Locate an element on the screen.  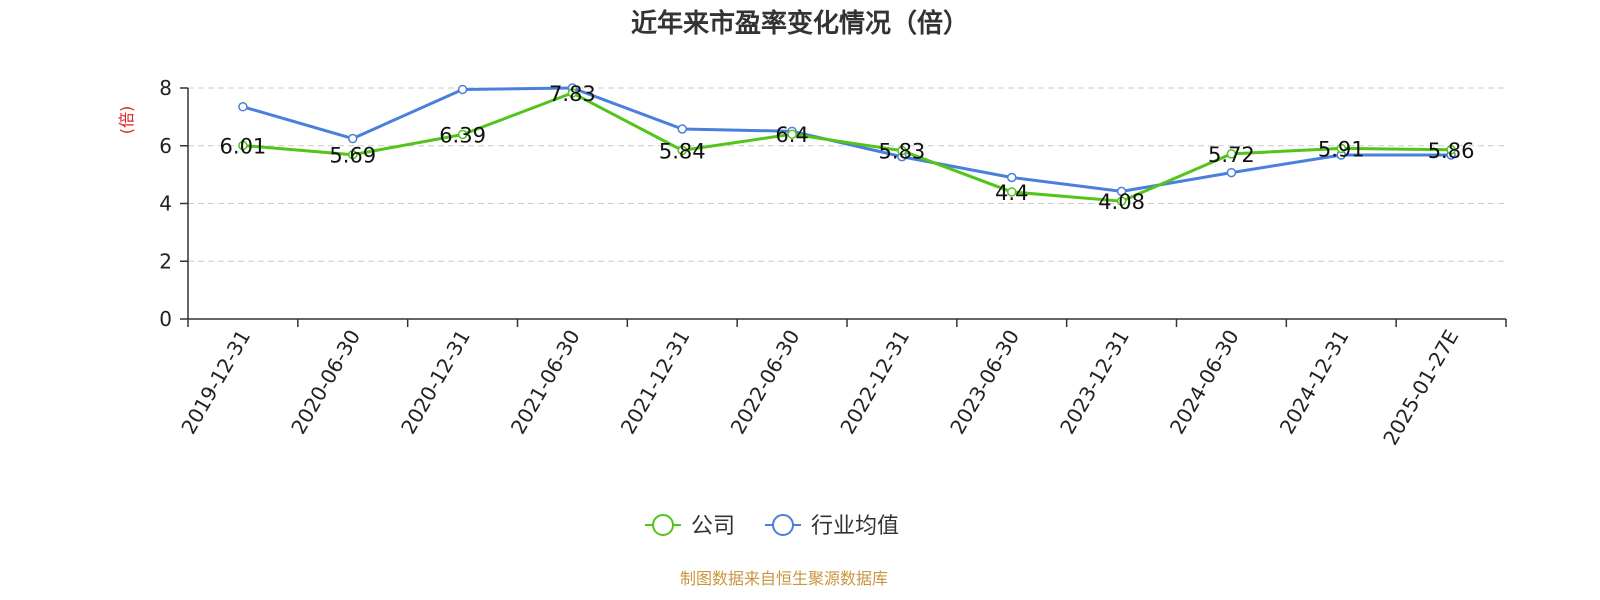
x-tick-label: 2025-01-27E is located at coordinates (1420, 388).